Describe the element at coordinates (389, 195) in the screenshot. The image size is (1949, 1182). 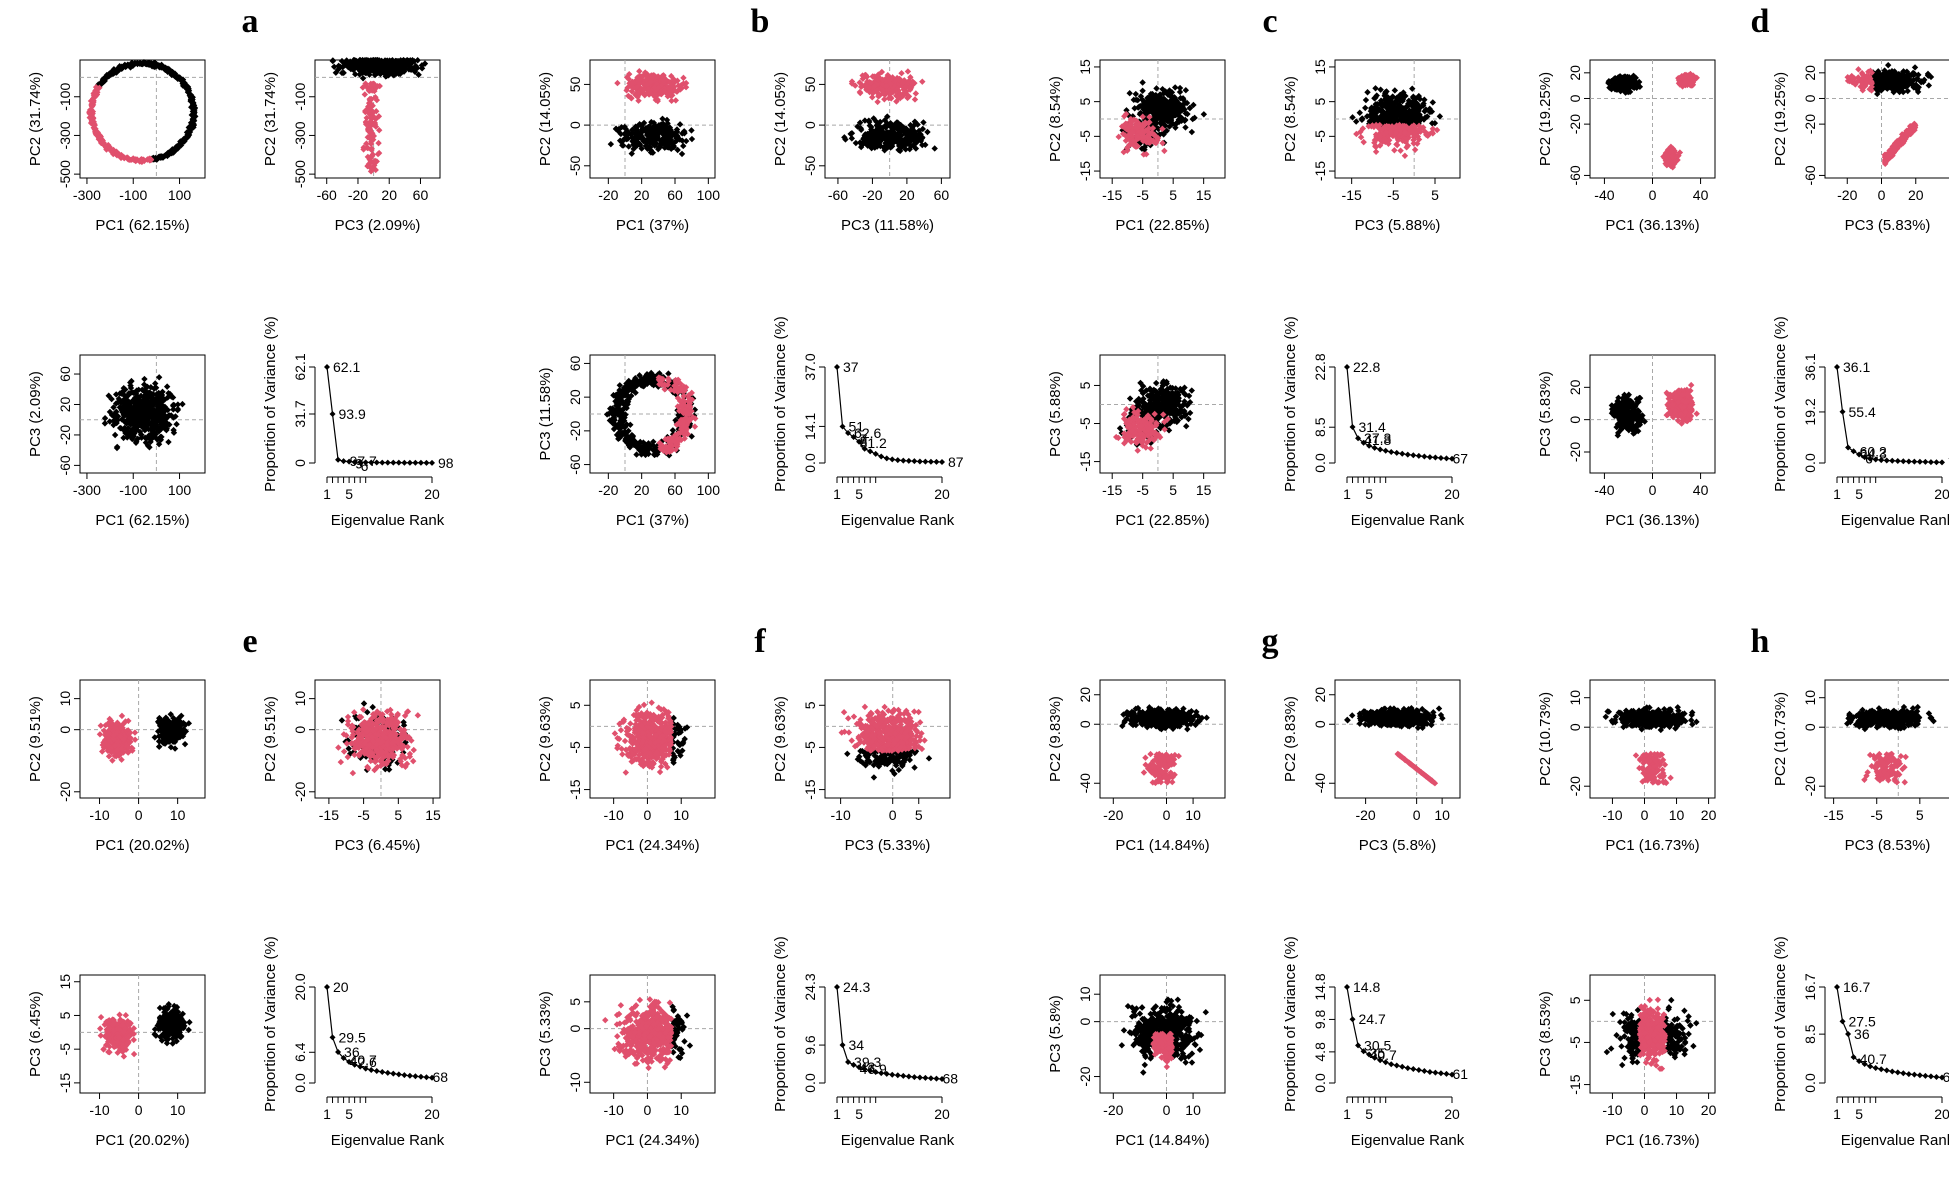
I see `x-tick-label: 20` at that location.